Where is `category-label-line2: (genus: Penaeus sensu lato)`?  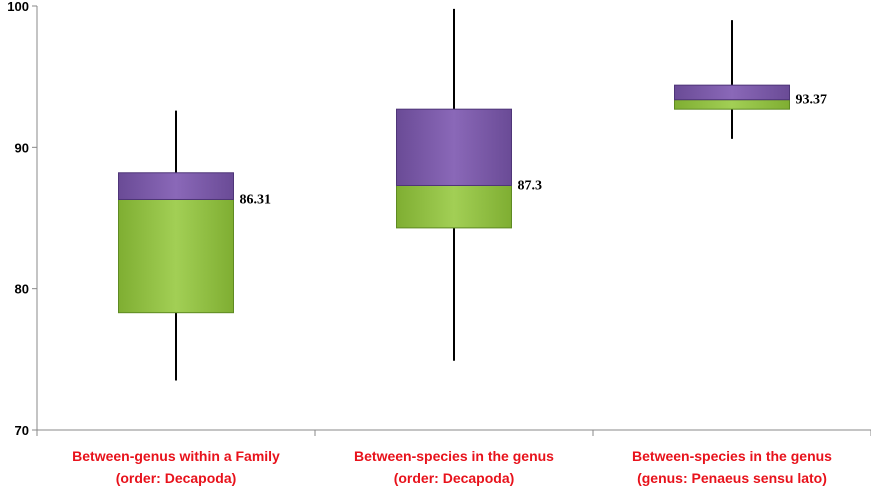
category-label-line2: (genus: Penaeus sensu lato) is located at coordinates (732, 478).